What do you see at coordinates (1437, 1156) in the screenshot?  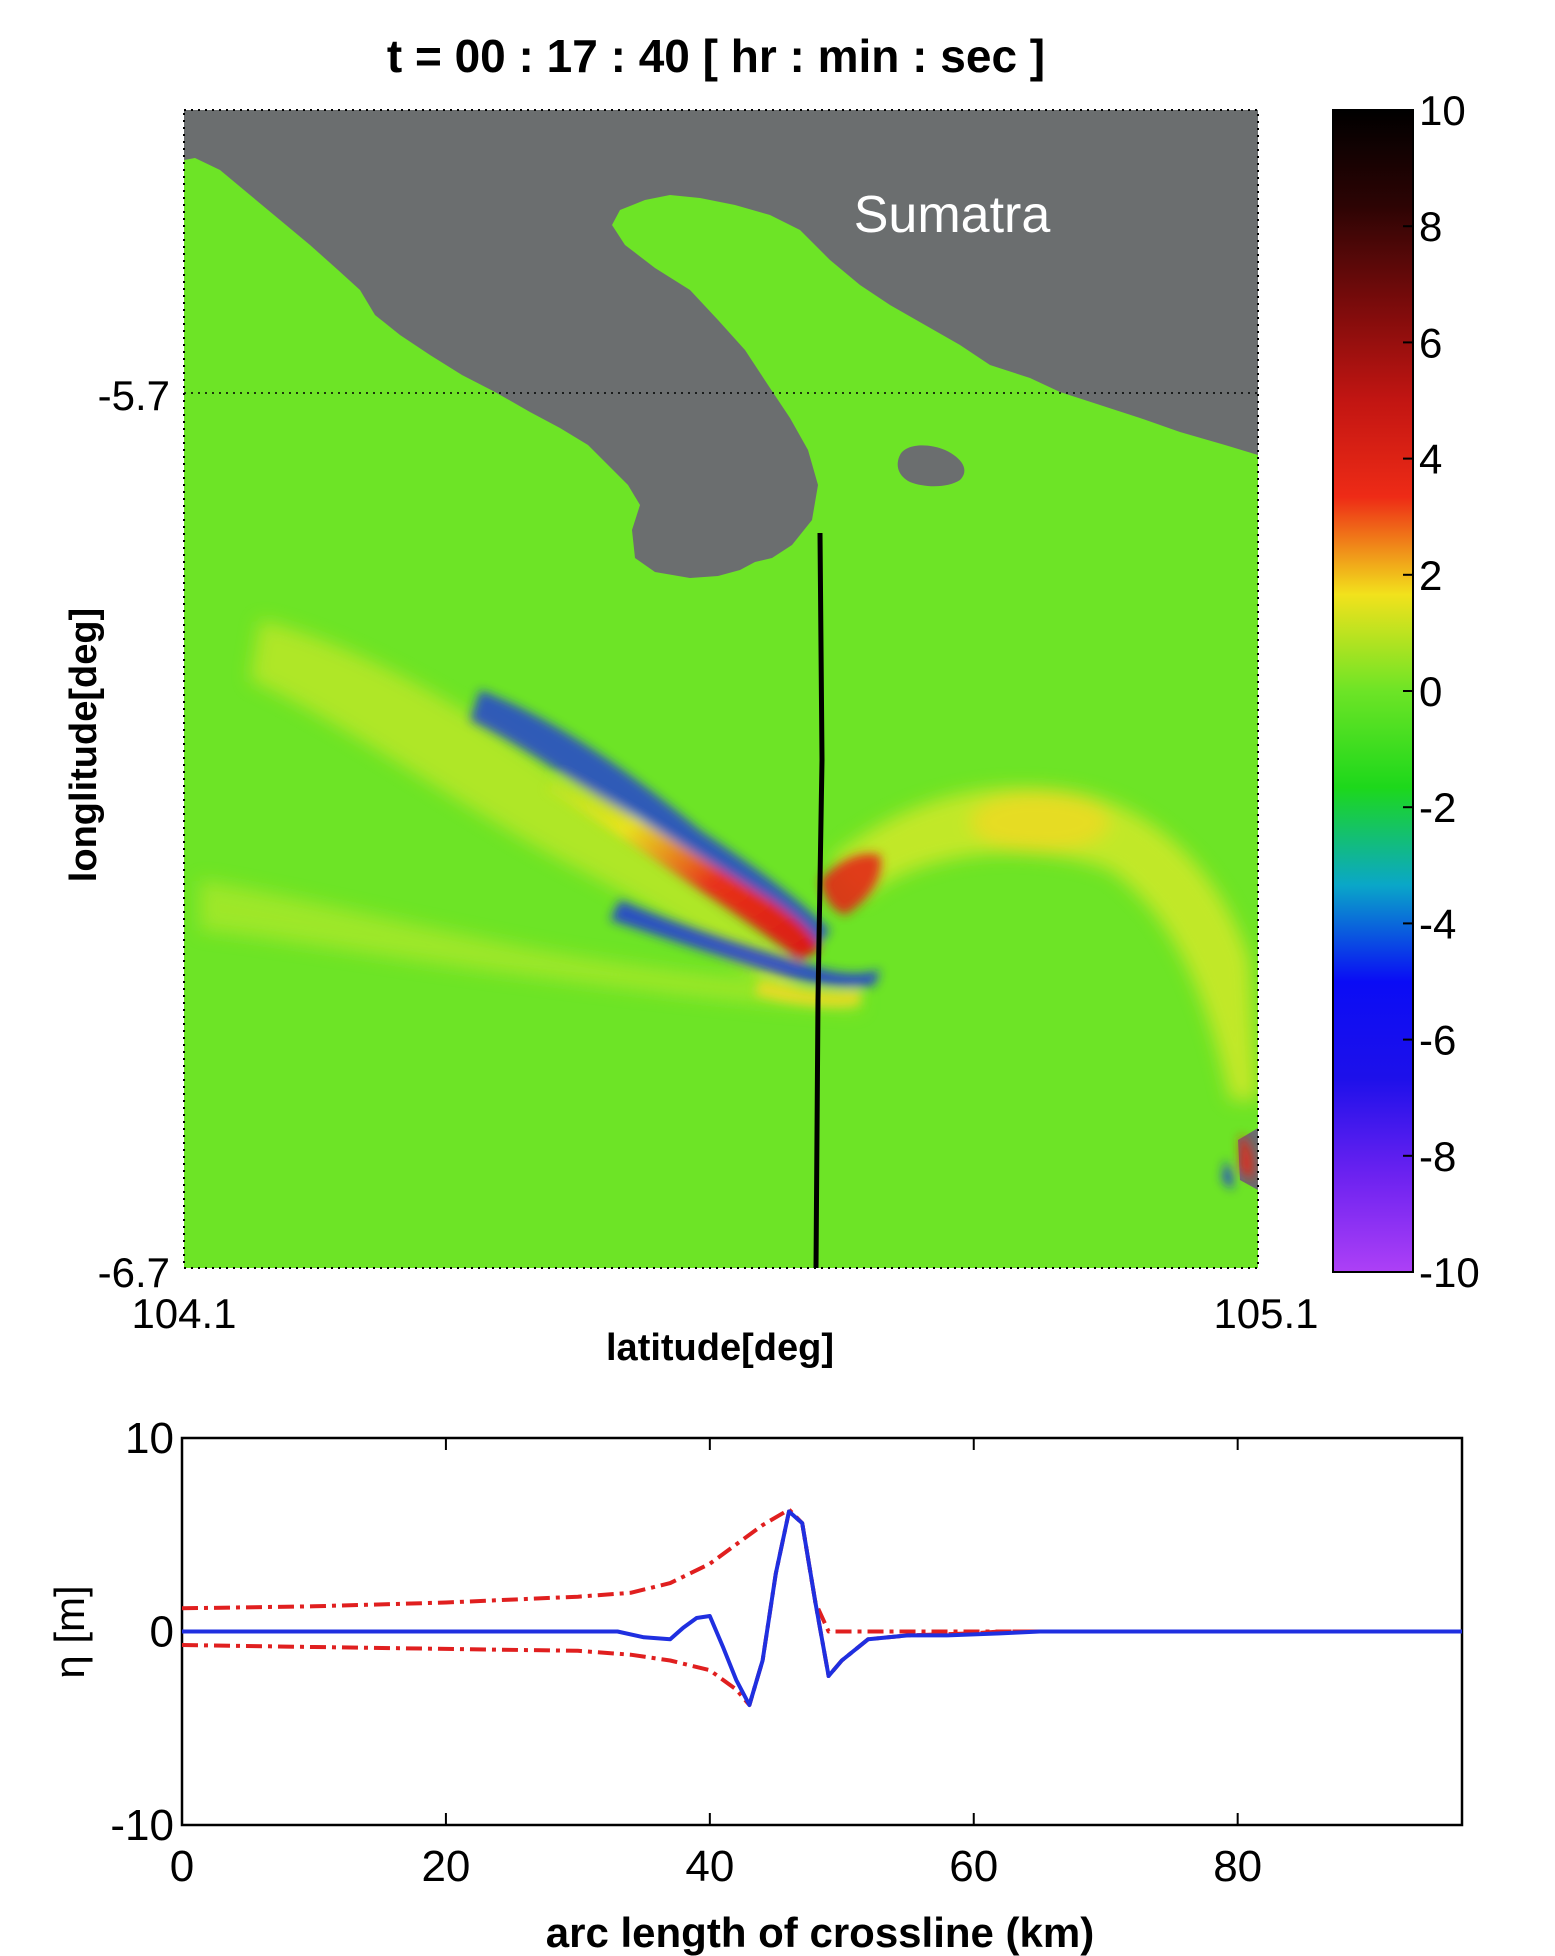 I see `colorbar-tick-label: -8` at bounding box center [1437, 1156].